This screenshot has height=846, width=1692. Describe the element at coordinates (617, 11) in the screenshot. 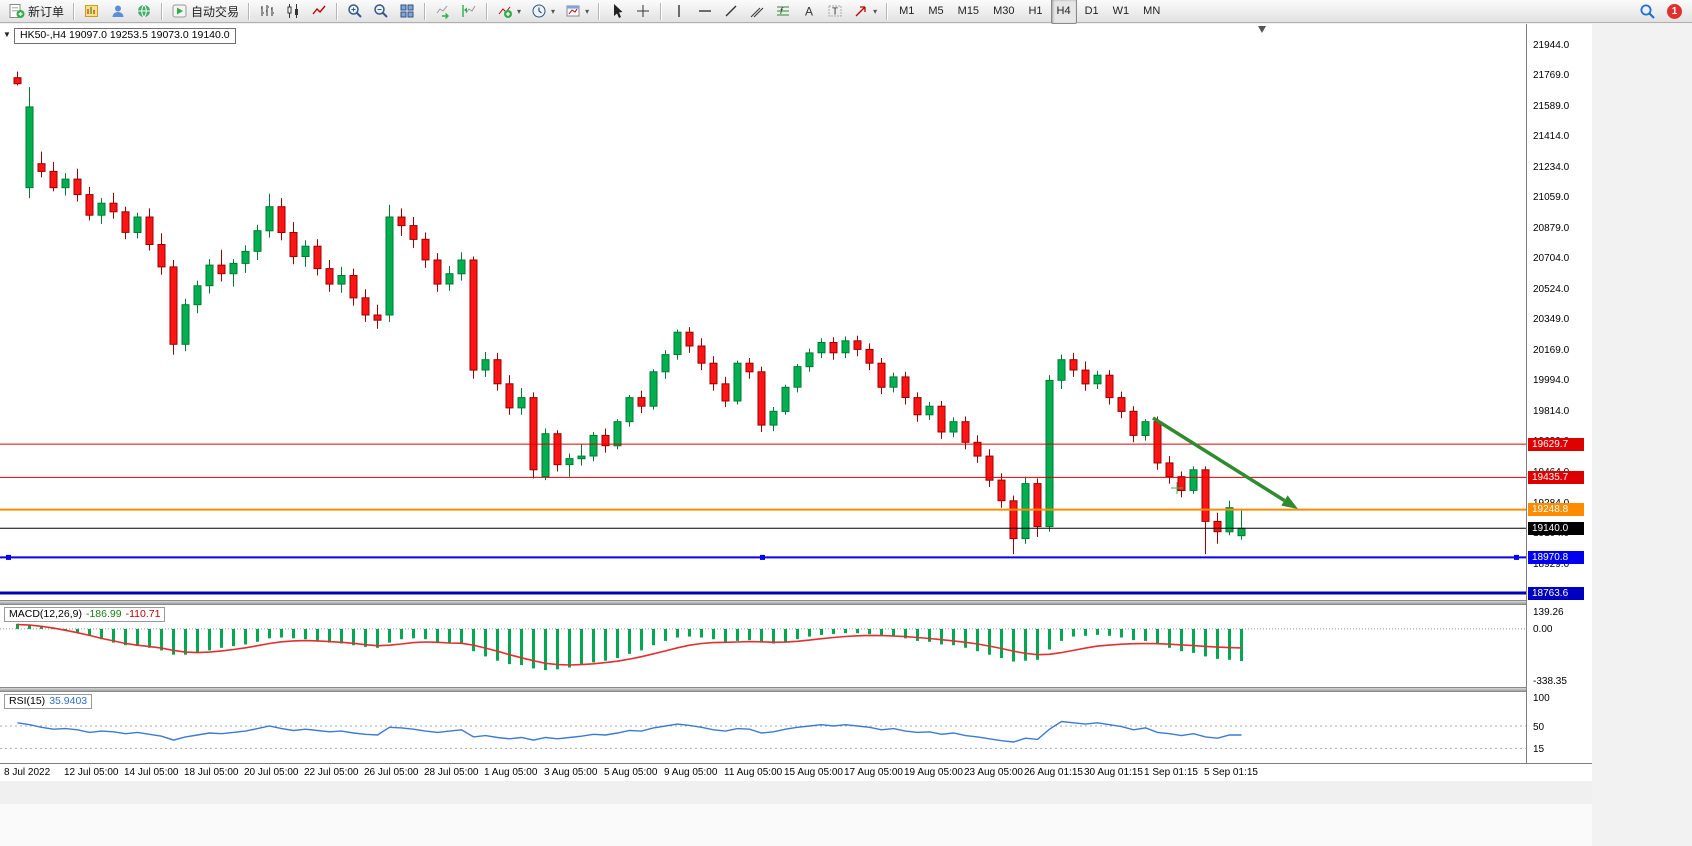

I see `cursor-button` at that location.